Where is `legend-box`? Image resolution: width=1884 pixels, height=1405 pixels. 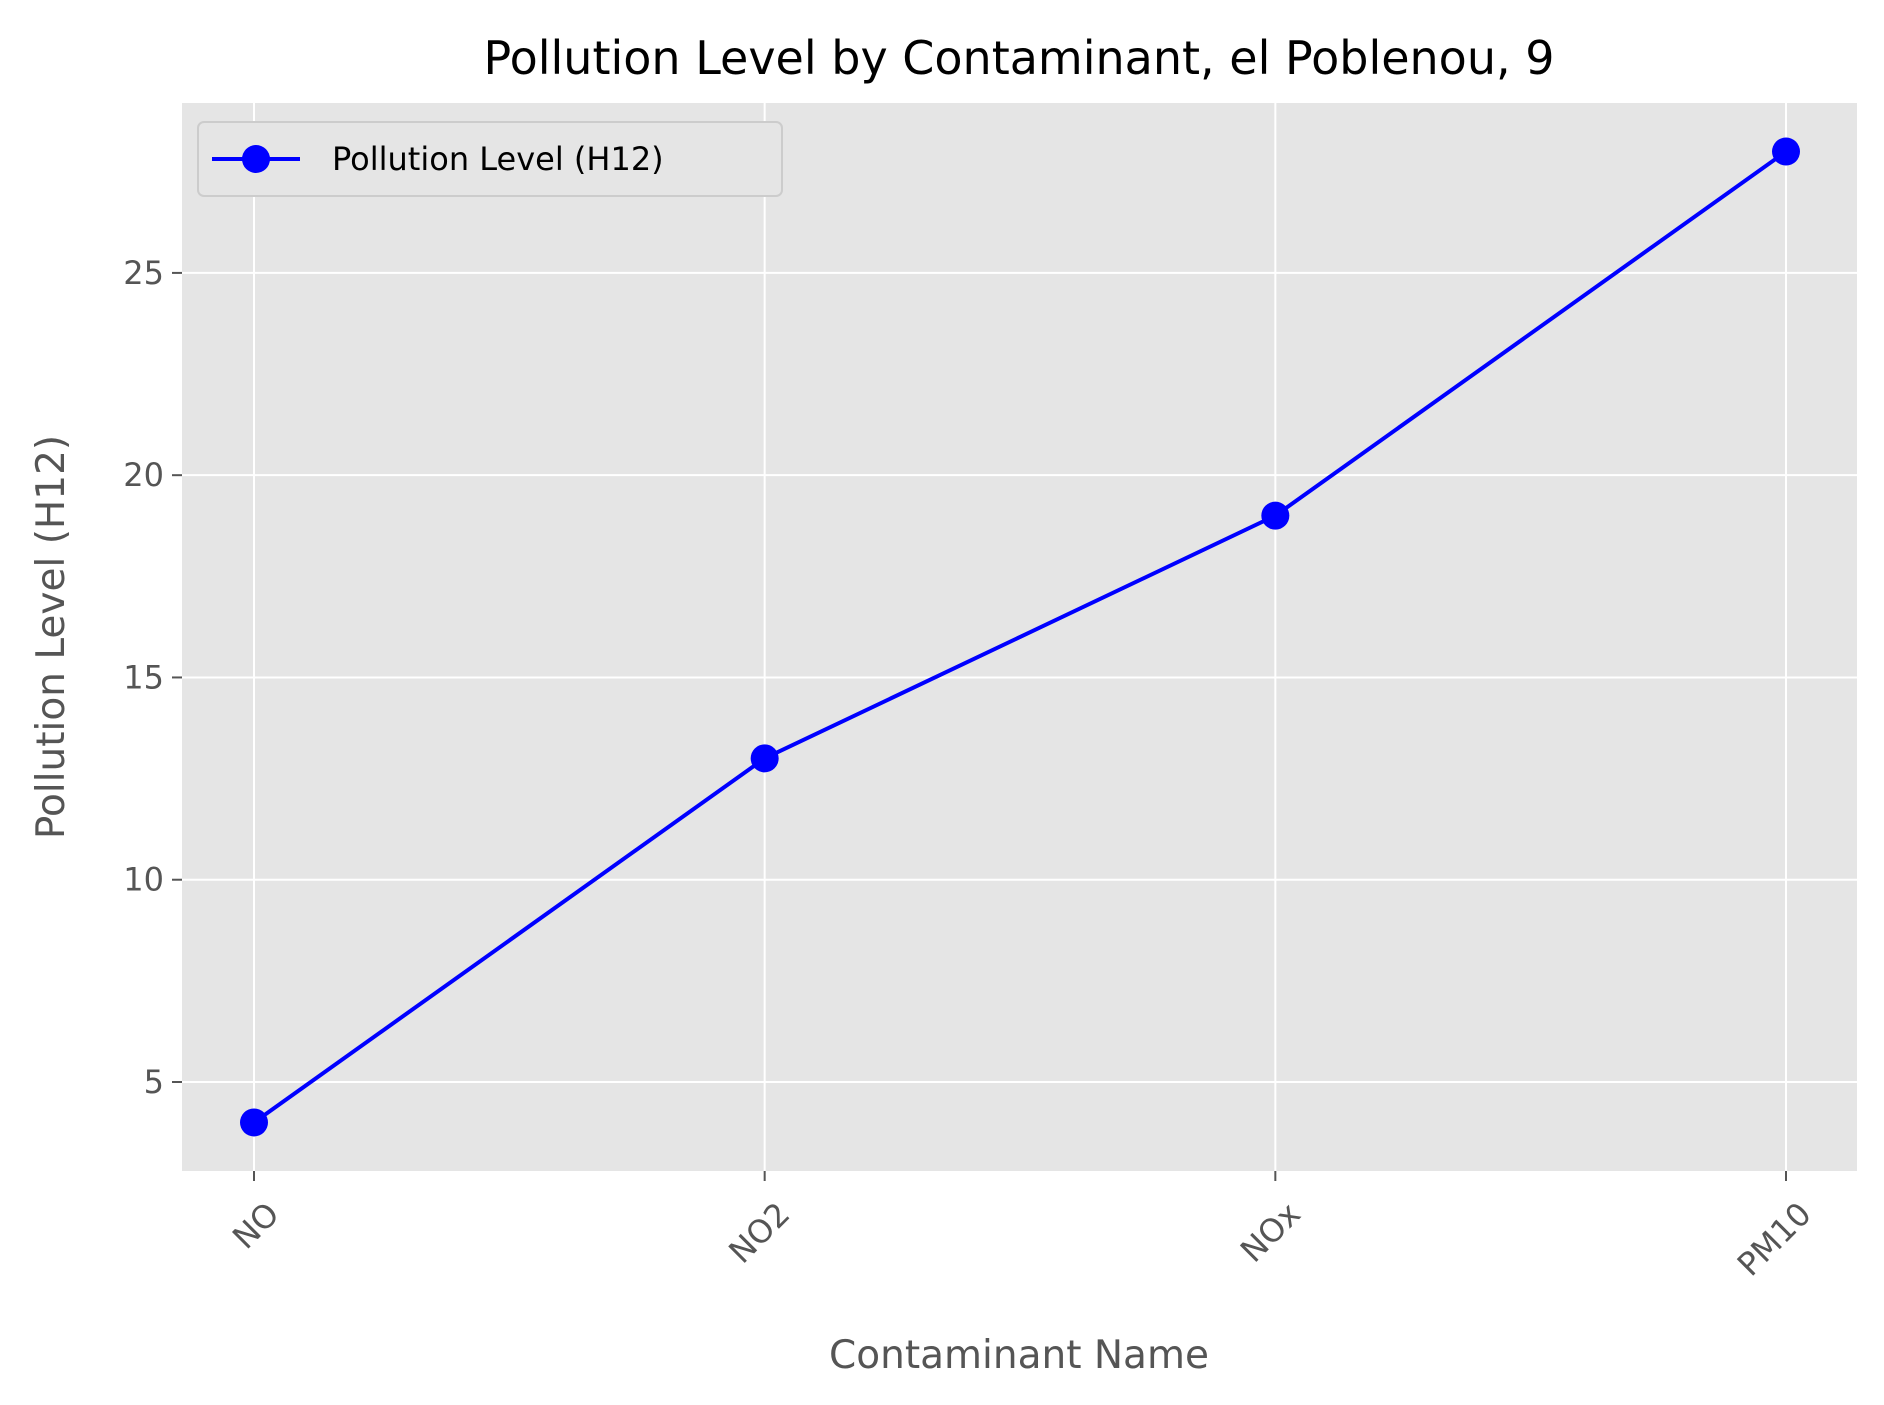
legend-box is located at coordinates (490, 159).